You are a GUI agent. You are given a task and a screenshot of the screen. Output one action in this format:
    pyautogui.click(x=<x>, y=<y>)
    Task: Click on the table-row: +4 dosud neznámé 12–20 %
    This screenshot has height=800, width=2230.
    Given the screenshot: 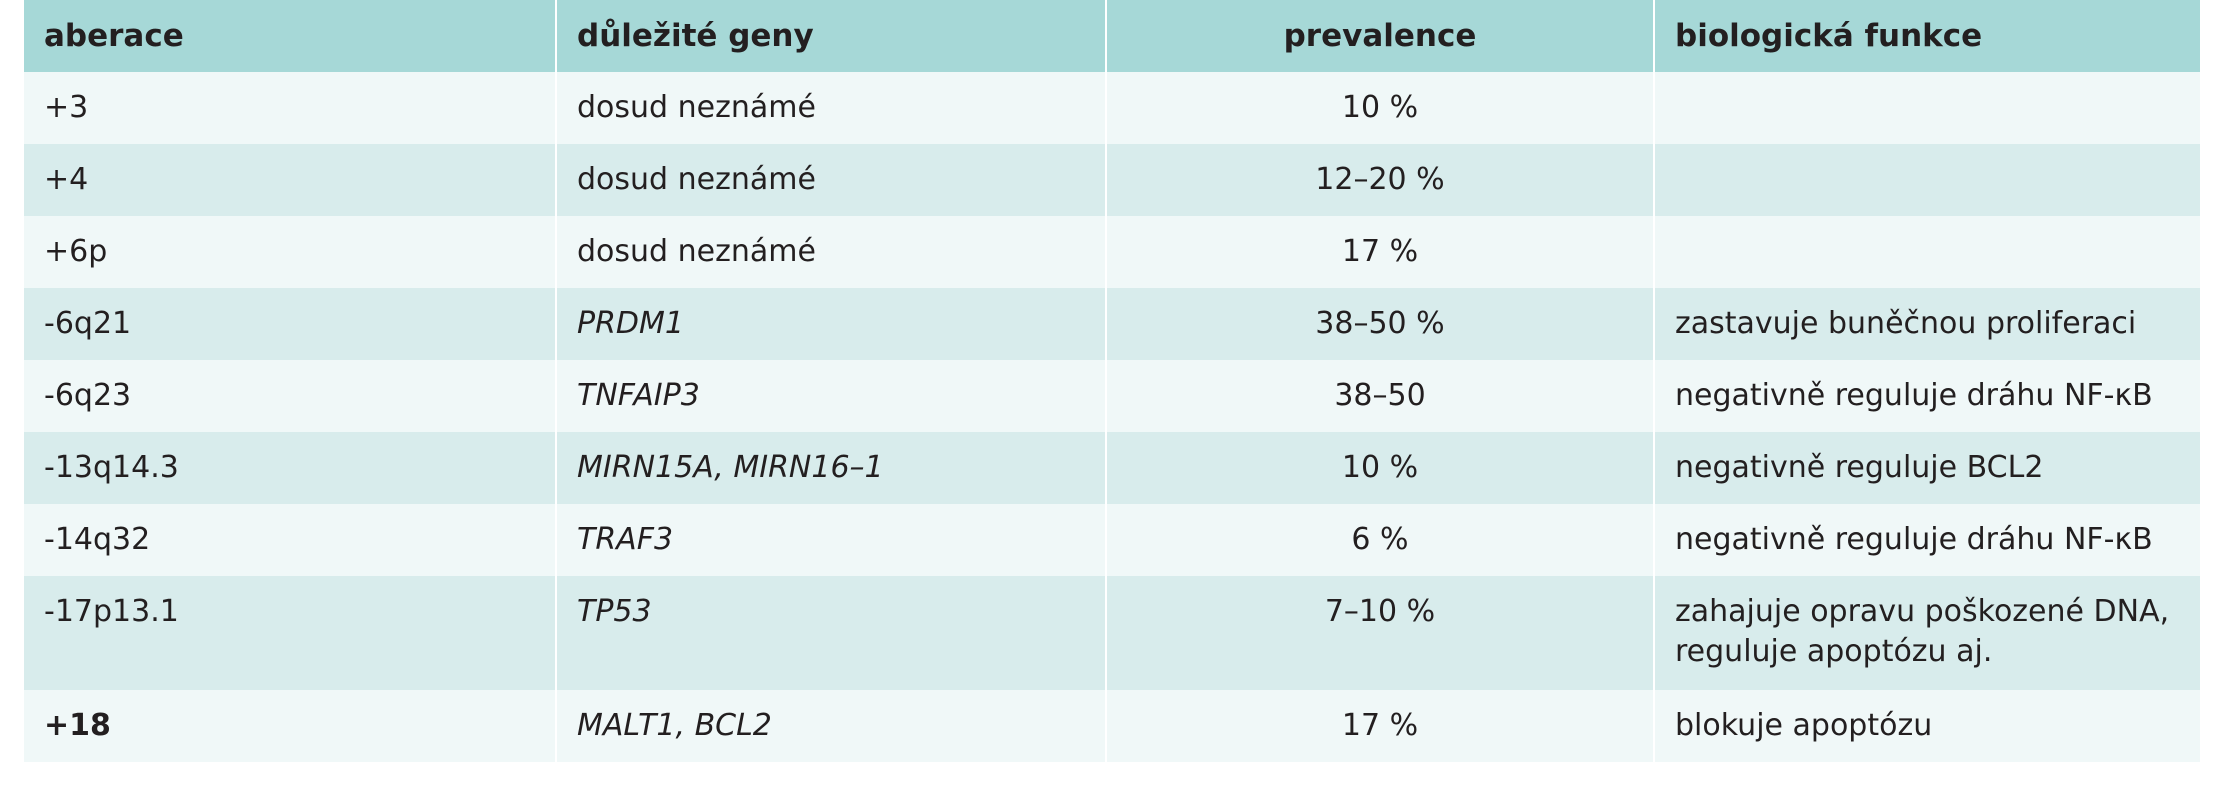 What is the action you would take?
    pyautogui.click(x=1112, y=180)
    